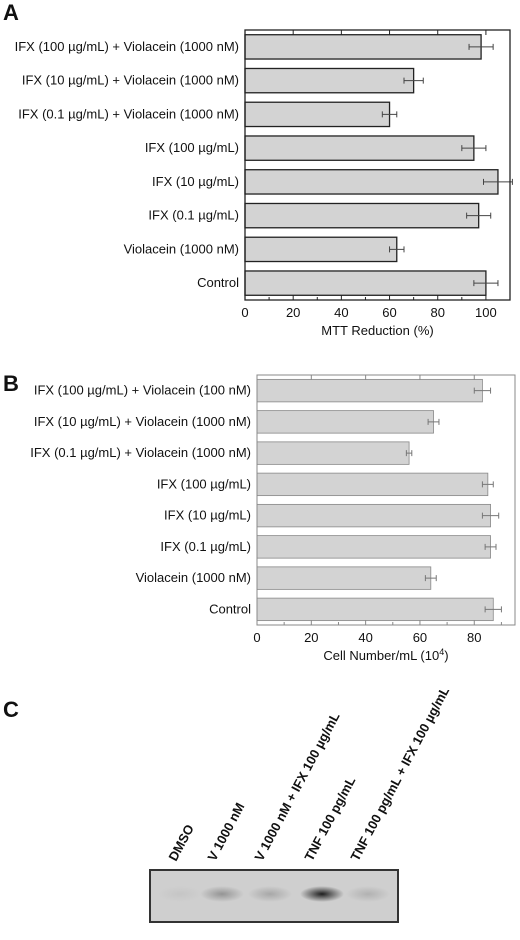 The height and width of the screenshot is (940, 520). What do you see at coordinates (127, 46) in the screenshot?
I see `category-label-1: IFX (100 µg/mL) + Violacein (1000 nM)` at bounding box center [127, 46].